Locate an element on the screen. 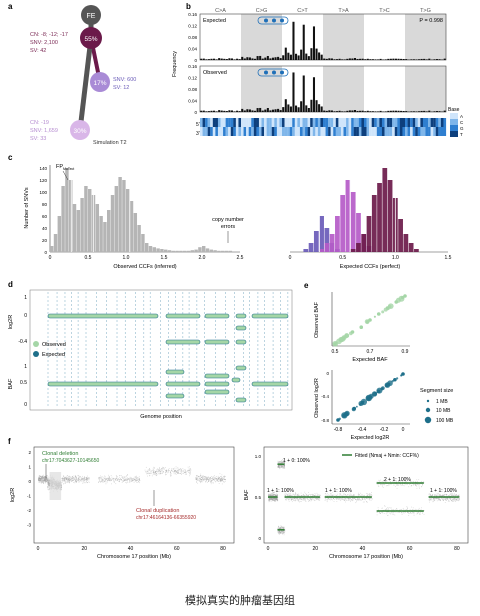  c-right-bar is located at coordinates (400, 235).